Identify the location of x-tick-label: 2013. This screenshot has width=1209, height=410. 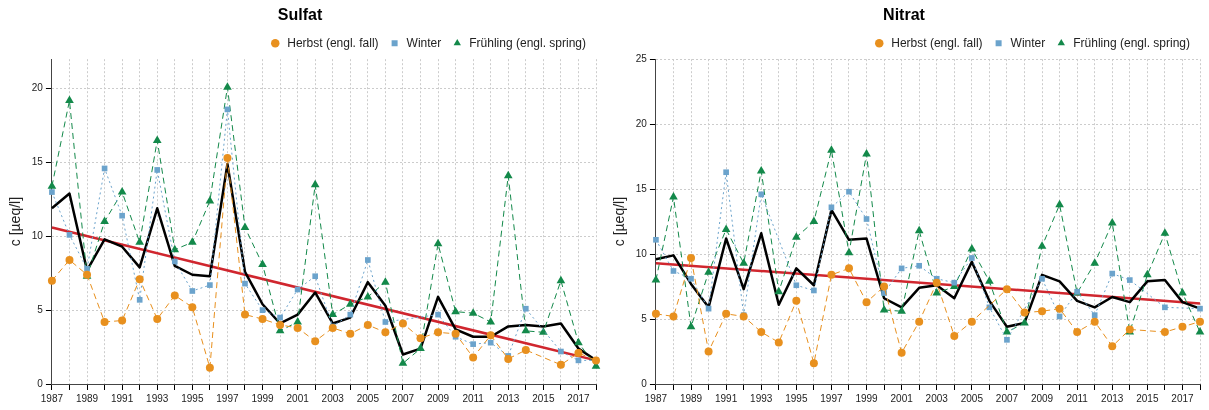
(1112, 398).